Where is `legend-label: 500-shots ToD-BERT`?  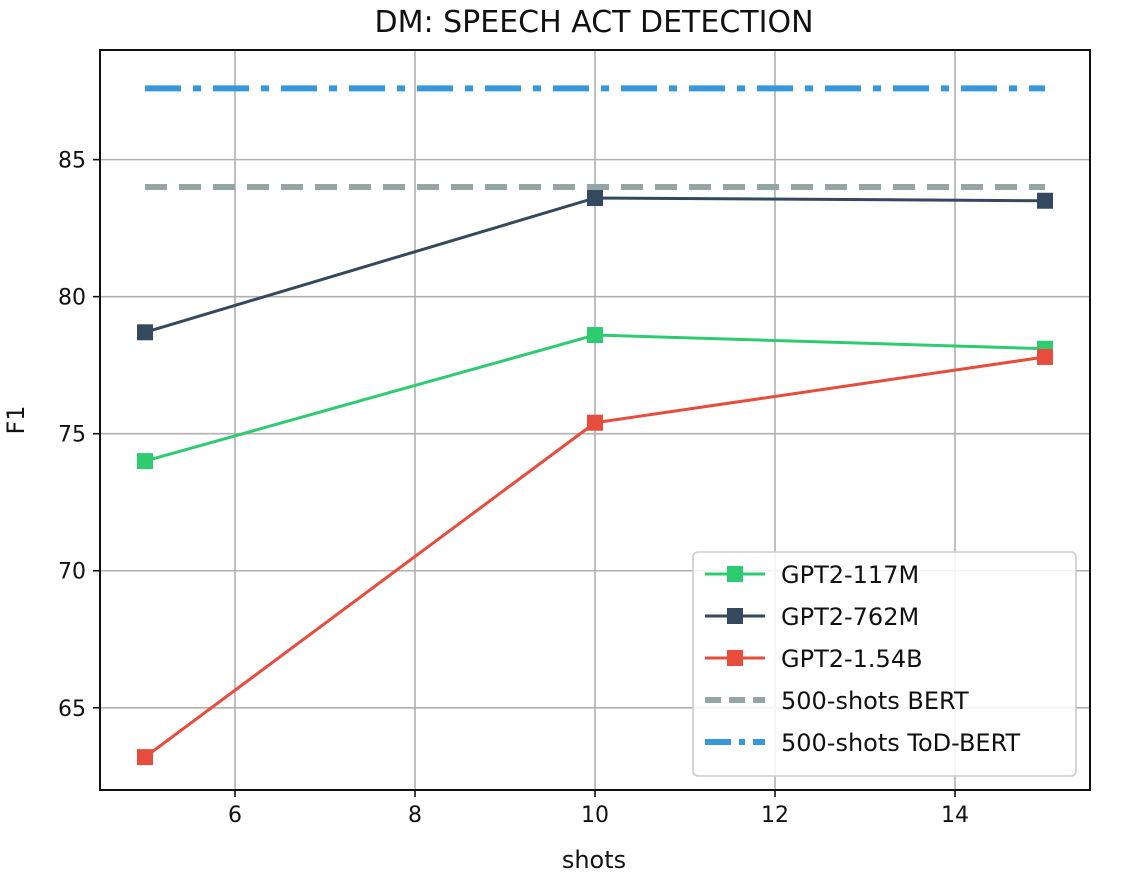
legend-label: 500-shots ToD-BERT is located at coordinates (901, 743).